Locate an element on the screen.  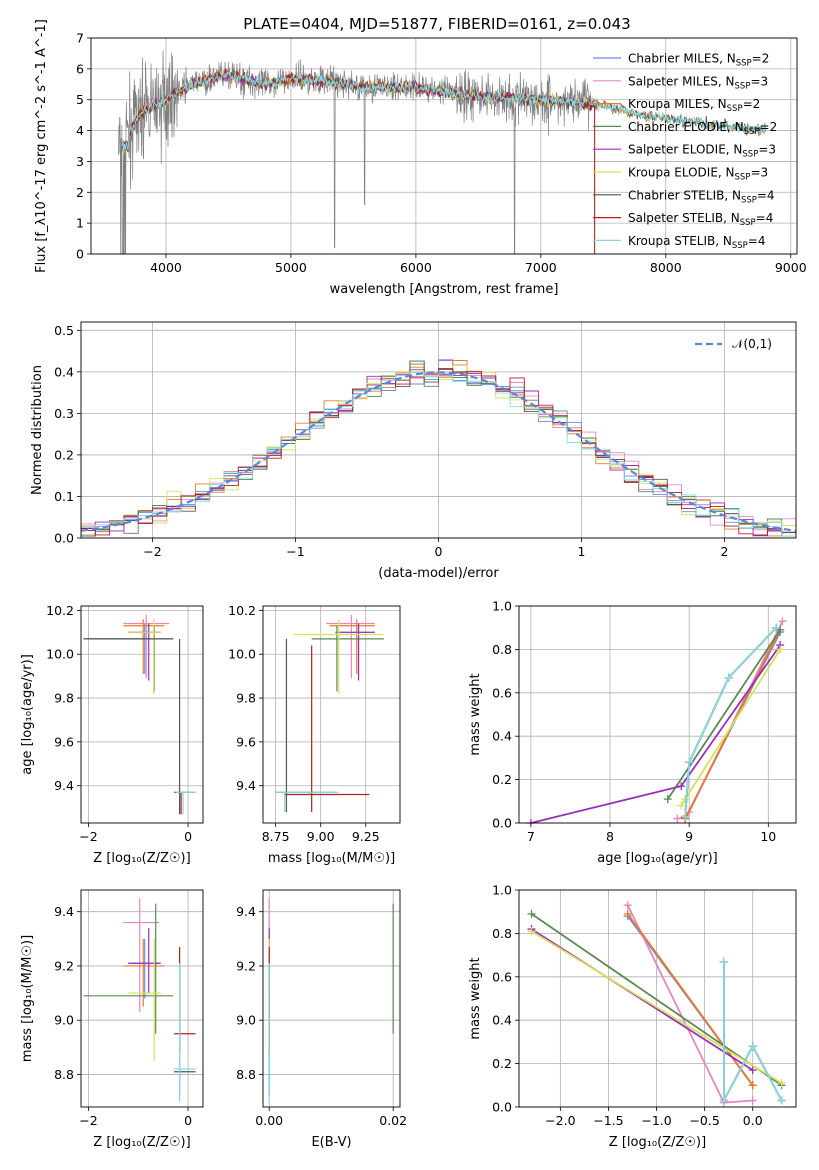
massweight_vs_age-ytick-label: 0.0 is located at coordinates (502, 823).